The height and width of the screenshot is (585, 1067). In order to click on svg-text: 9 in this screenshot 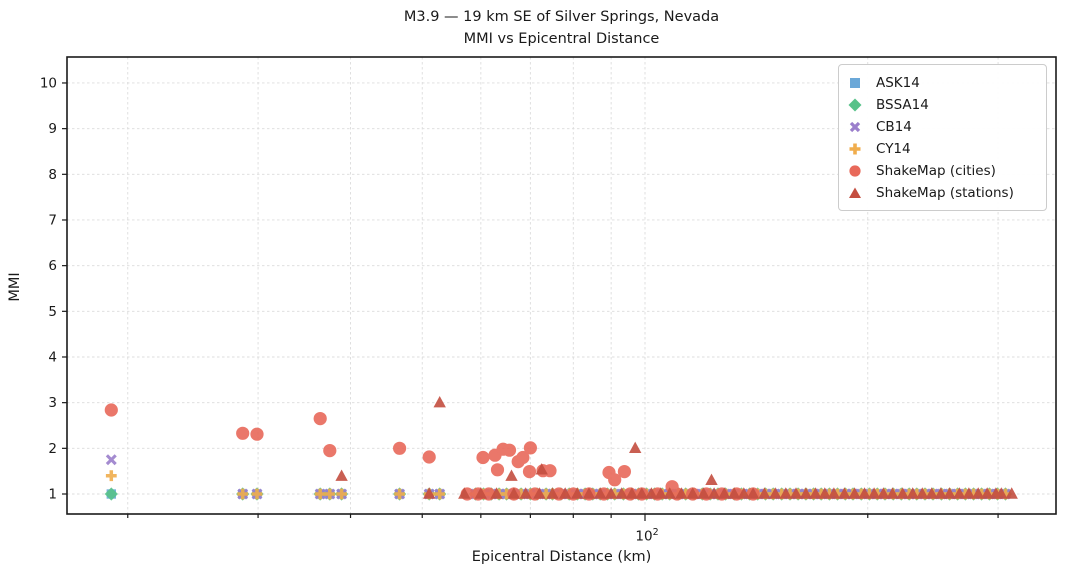, I will do `click(52, 129)`.